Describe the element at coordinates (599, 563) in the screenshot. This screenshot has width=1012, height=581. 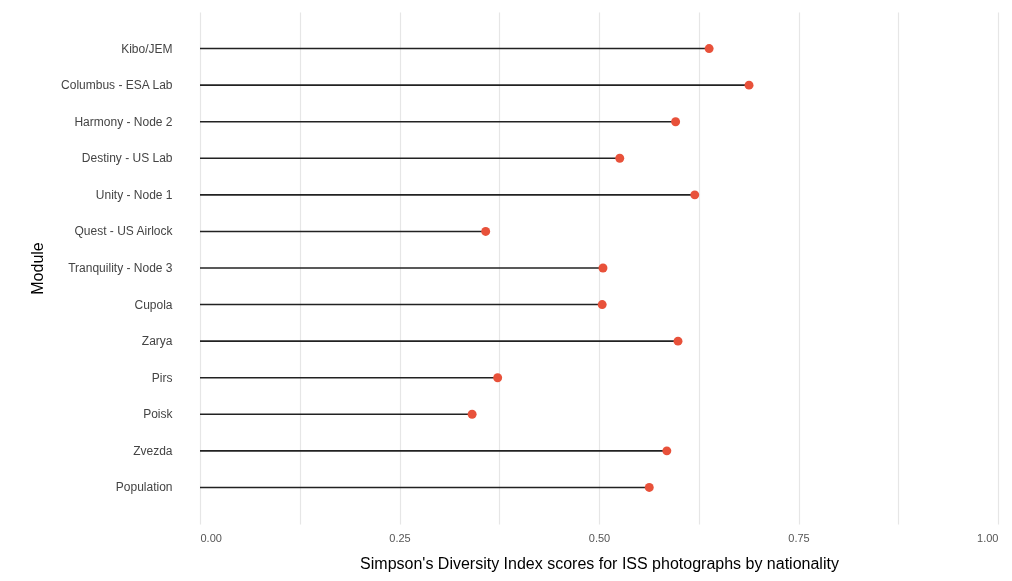
I see `x-axis-title: Simpson's Diversity Index scores for ISS photographs by nationality` at that location.